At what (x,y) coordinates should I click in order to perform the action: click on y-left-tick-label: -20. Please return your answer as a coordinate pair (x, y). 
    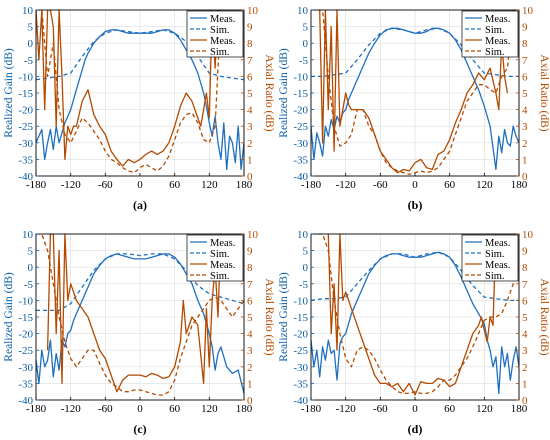
    Looking at the image, I should click on (25, 111).